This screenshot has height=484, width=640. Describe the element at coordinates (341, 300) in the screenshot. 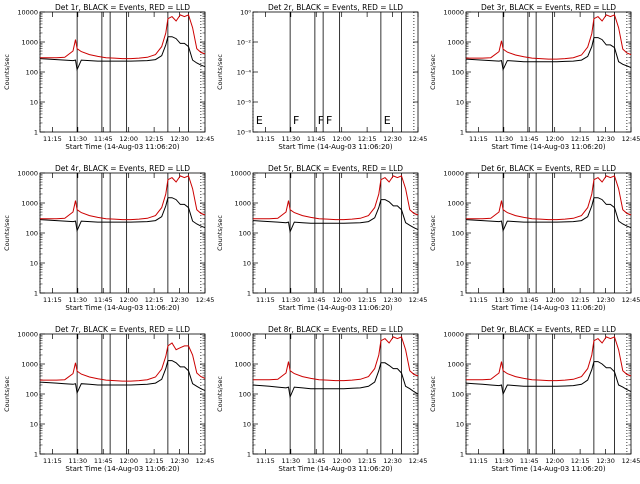

I see `panel-5-xtick-label: 12:00` at that location.